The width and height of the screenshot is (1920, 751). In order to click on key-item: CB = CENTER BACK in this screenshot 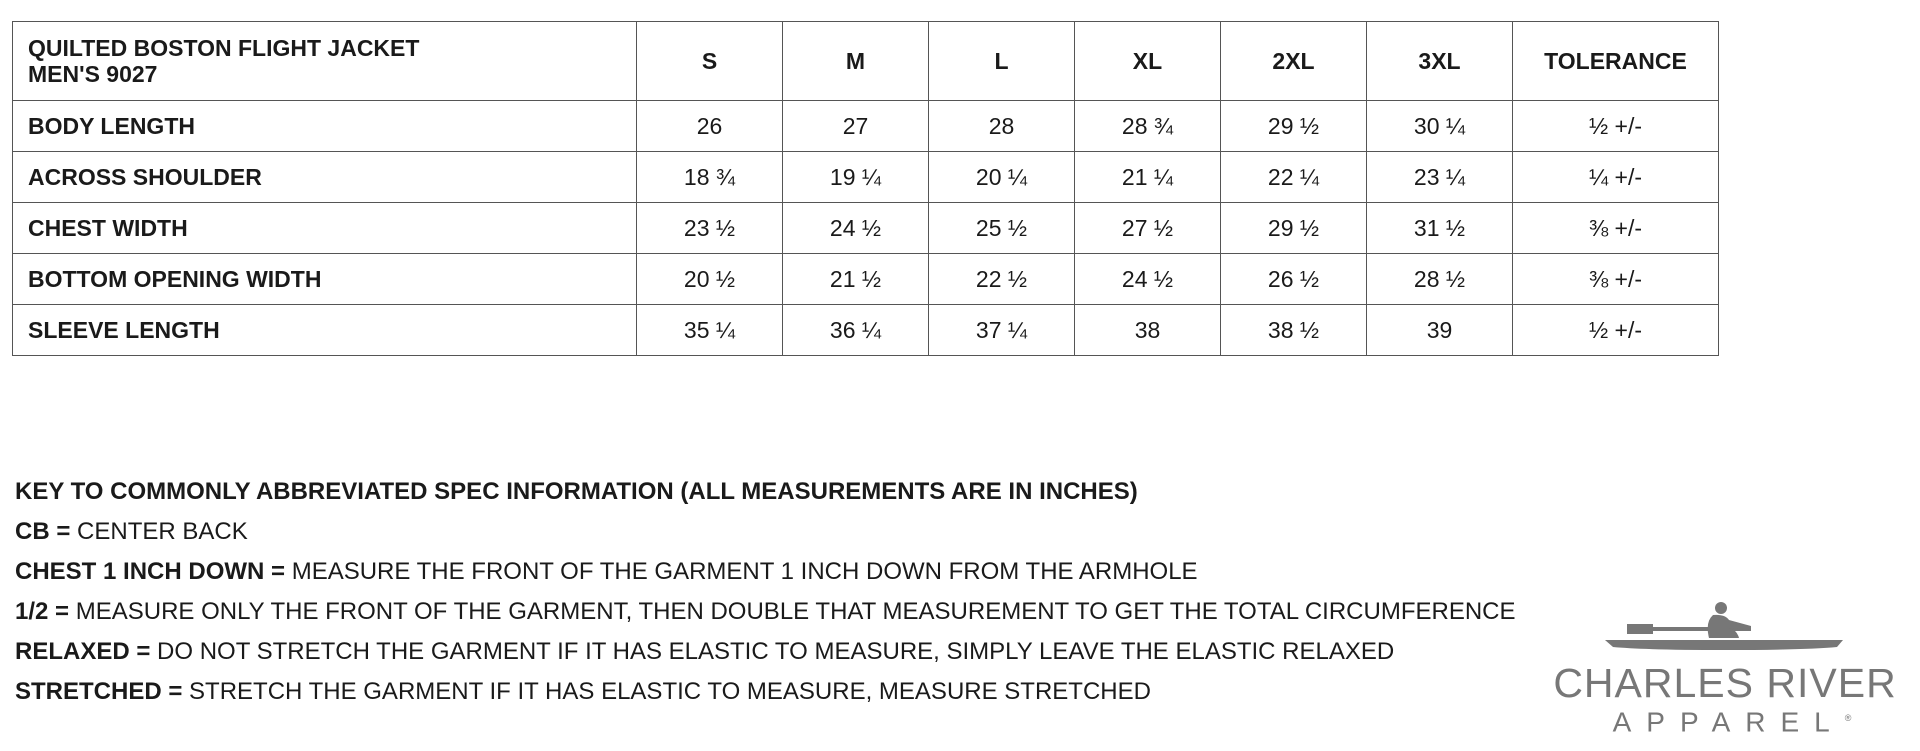, I will do `click(765, 532)`.